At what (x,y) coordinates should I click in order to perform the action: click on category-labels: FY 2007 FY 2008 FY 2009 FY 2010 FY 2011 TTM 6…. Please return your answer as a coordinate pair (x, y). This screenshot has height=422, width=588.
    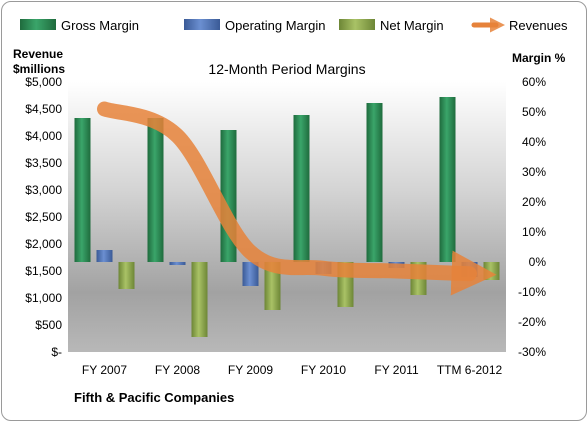
    Looking at the image, I should click on (292, 370).